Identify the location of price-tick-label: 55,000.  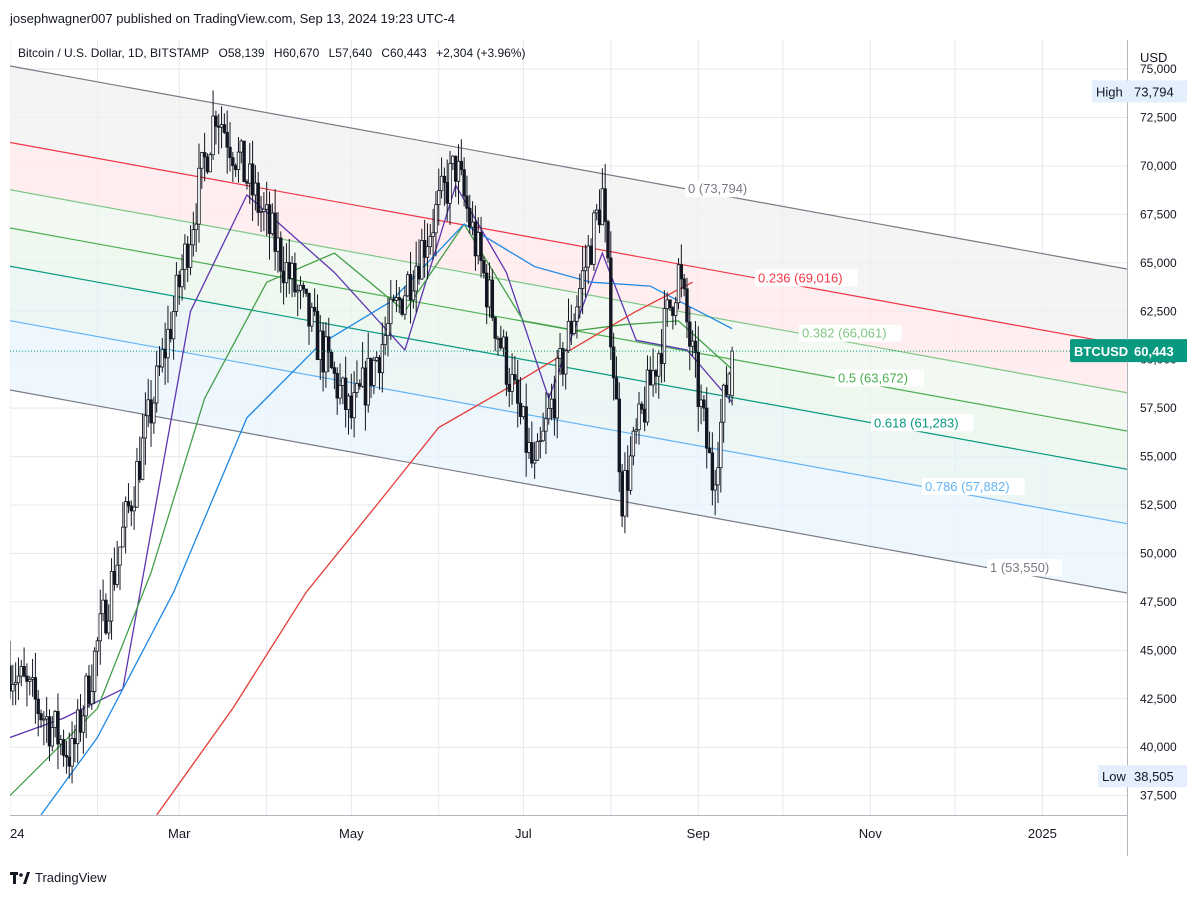
(1158, 457).